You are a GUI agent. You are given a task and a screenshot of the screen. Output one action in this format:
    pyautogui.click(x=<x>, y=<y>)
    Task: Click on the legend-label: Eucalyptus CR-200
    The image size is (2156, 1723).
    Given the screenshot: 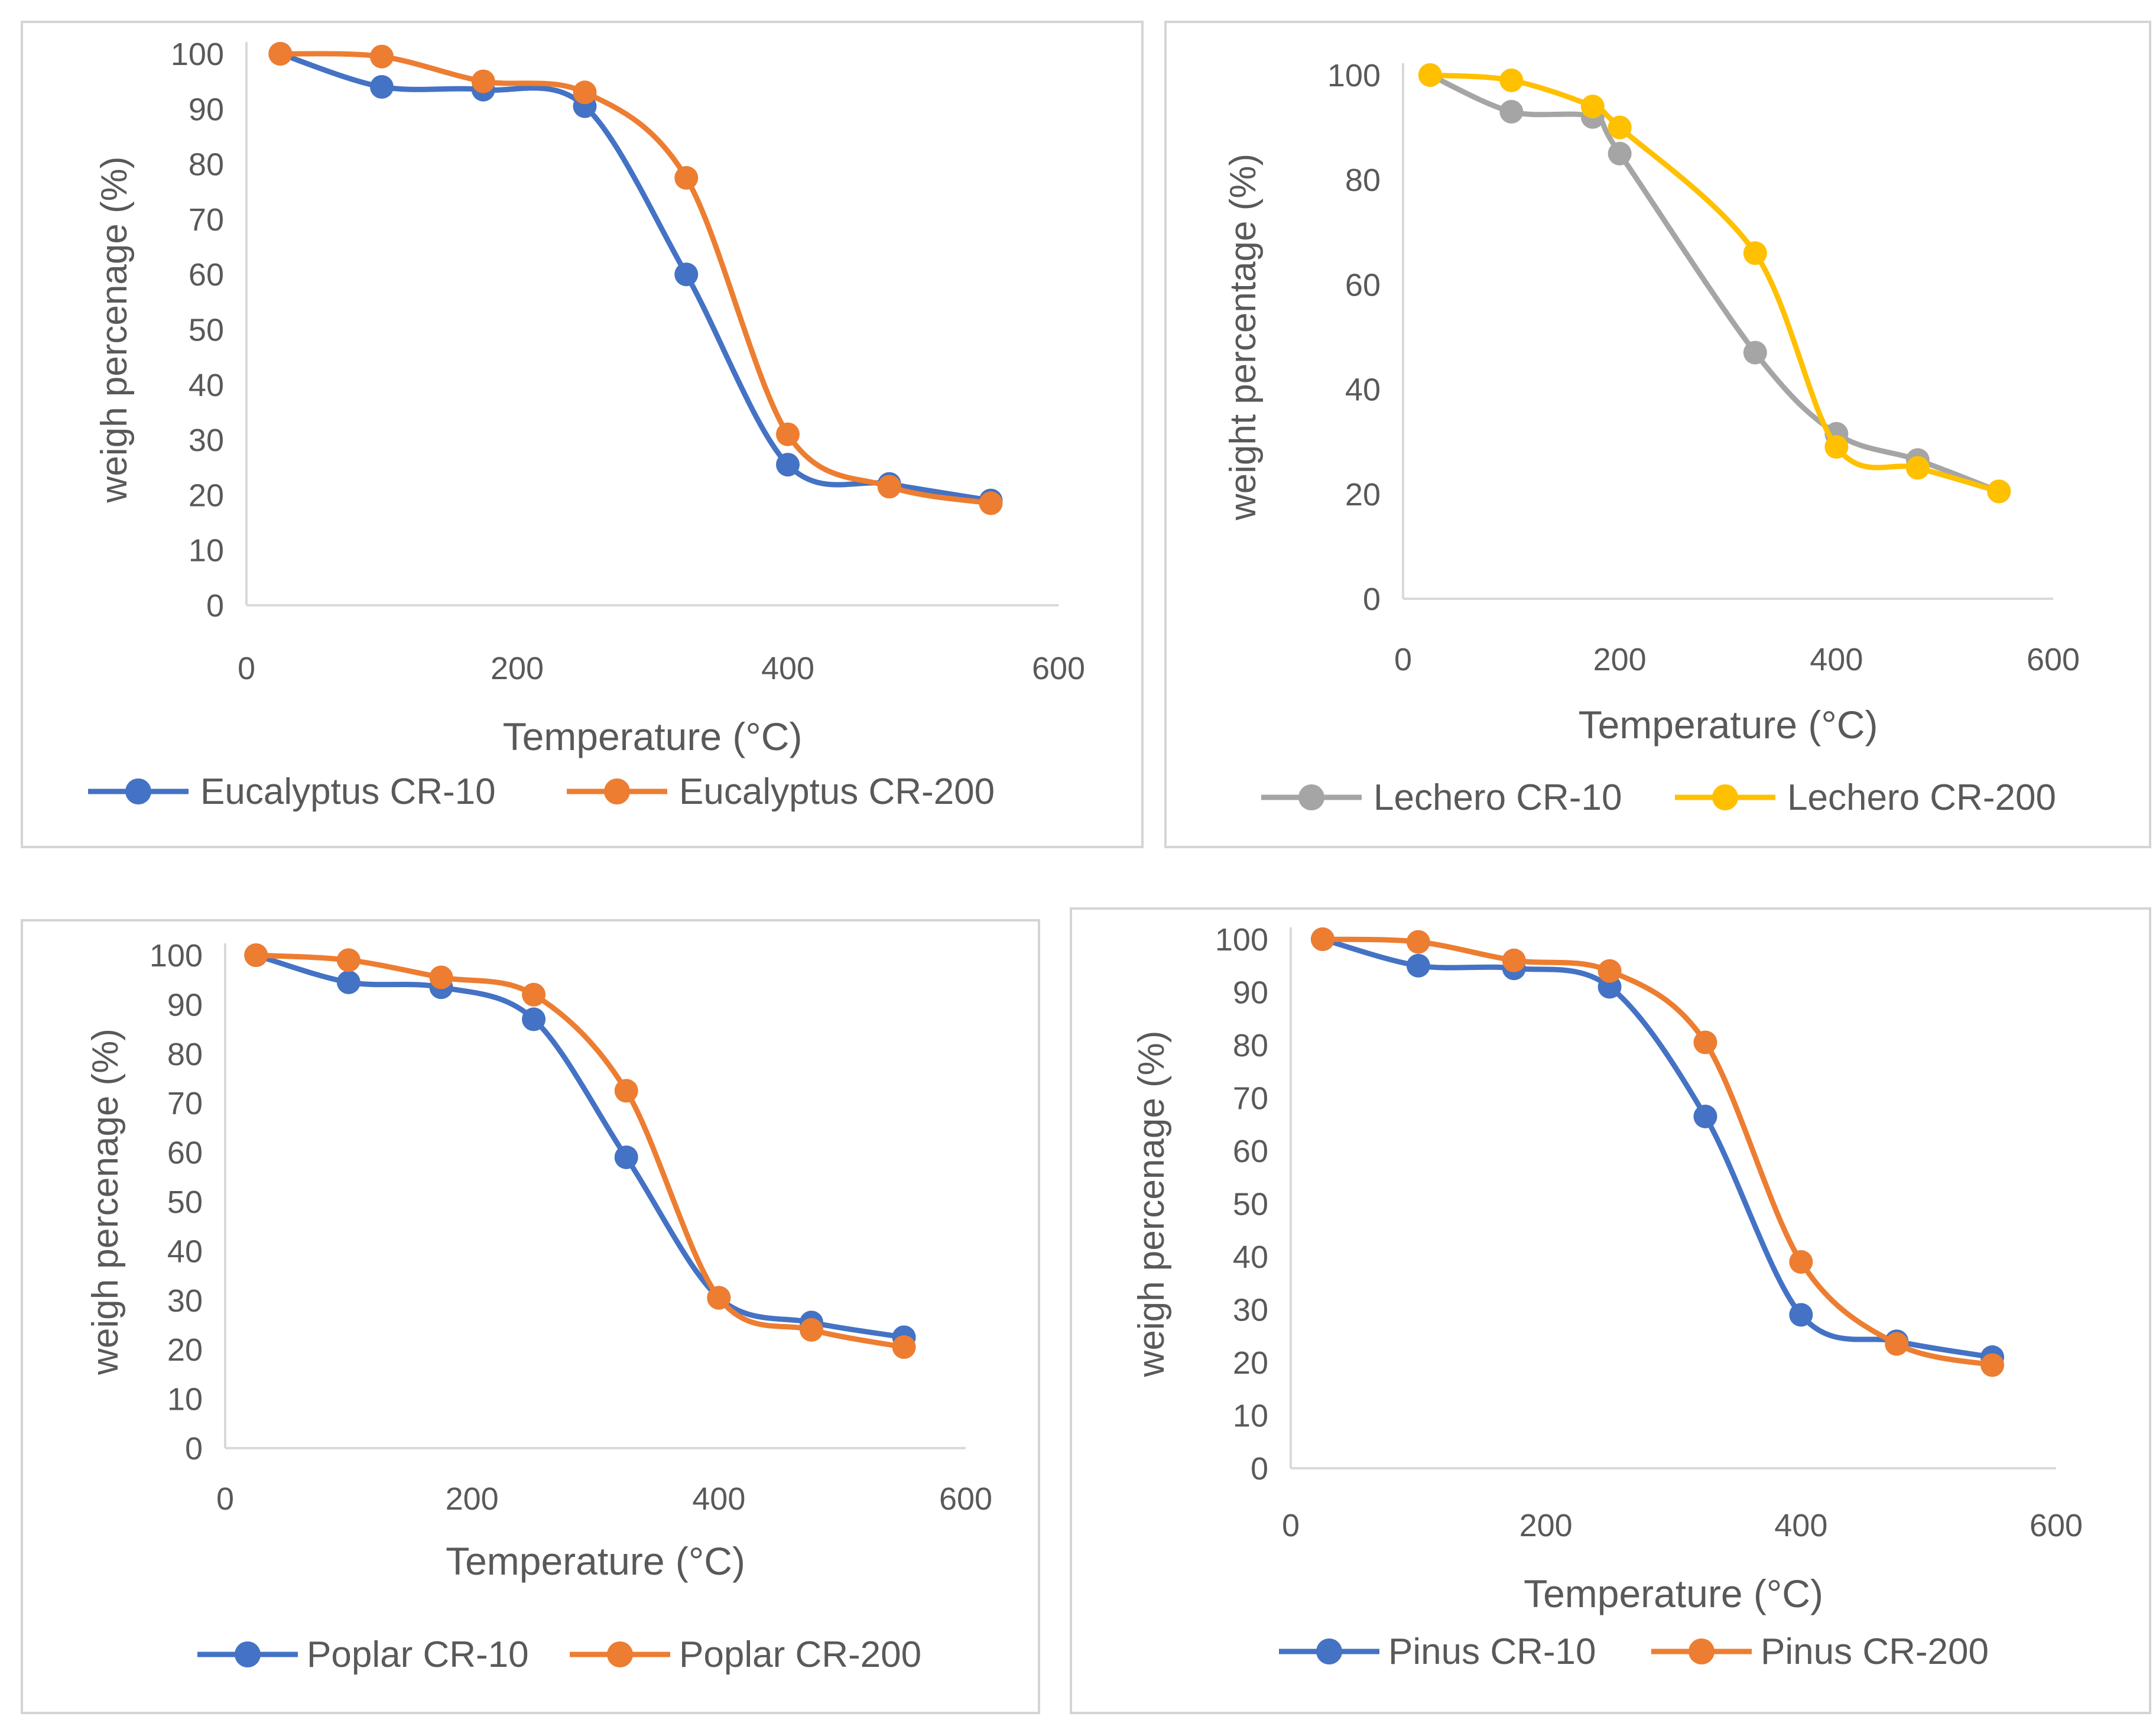 What is the action you would take?
    pyautogui.click(x=837, y=791)
    